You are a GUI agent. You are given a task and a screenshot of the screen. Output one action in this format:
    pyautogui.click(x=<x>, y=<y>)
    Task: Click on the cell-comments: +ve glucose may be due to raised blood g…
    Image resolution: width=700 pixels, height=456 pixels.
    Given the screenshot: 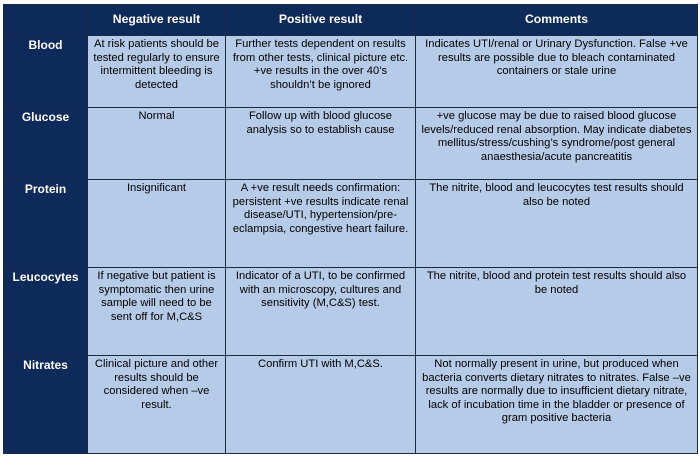 What is the action you would take?
    pyautogui.click(x=556, y=143)
    